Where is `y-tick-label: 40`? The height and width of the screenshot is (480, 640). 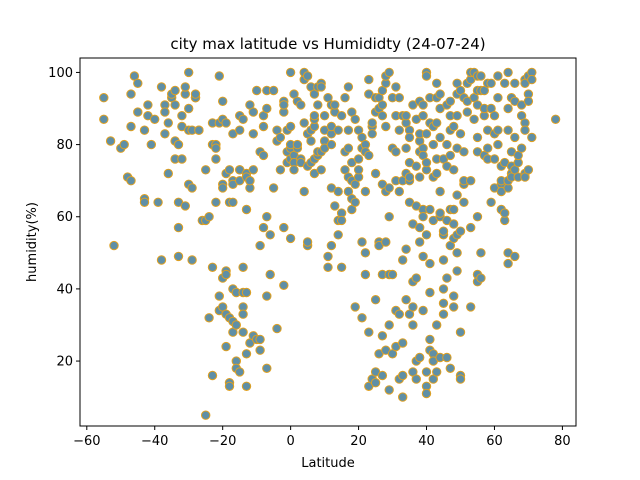
y-tick-label: 40 is located at coordinates (64, 289).